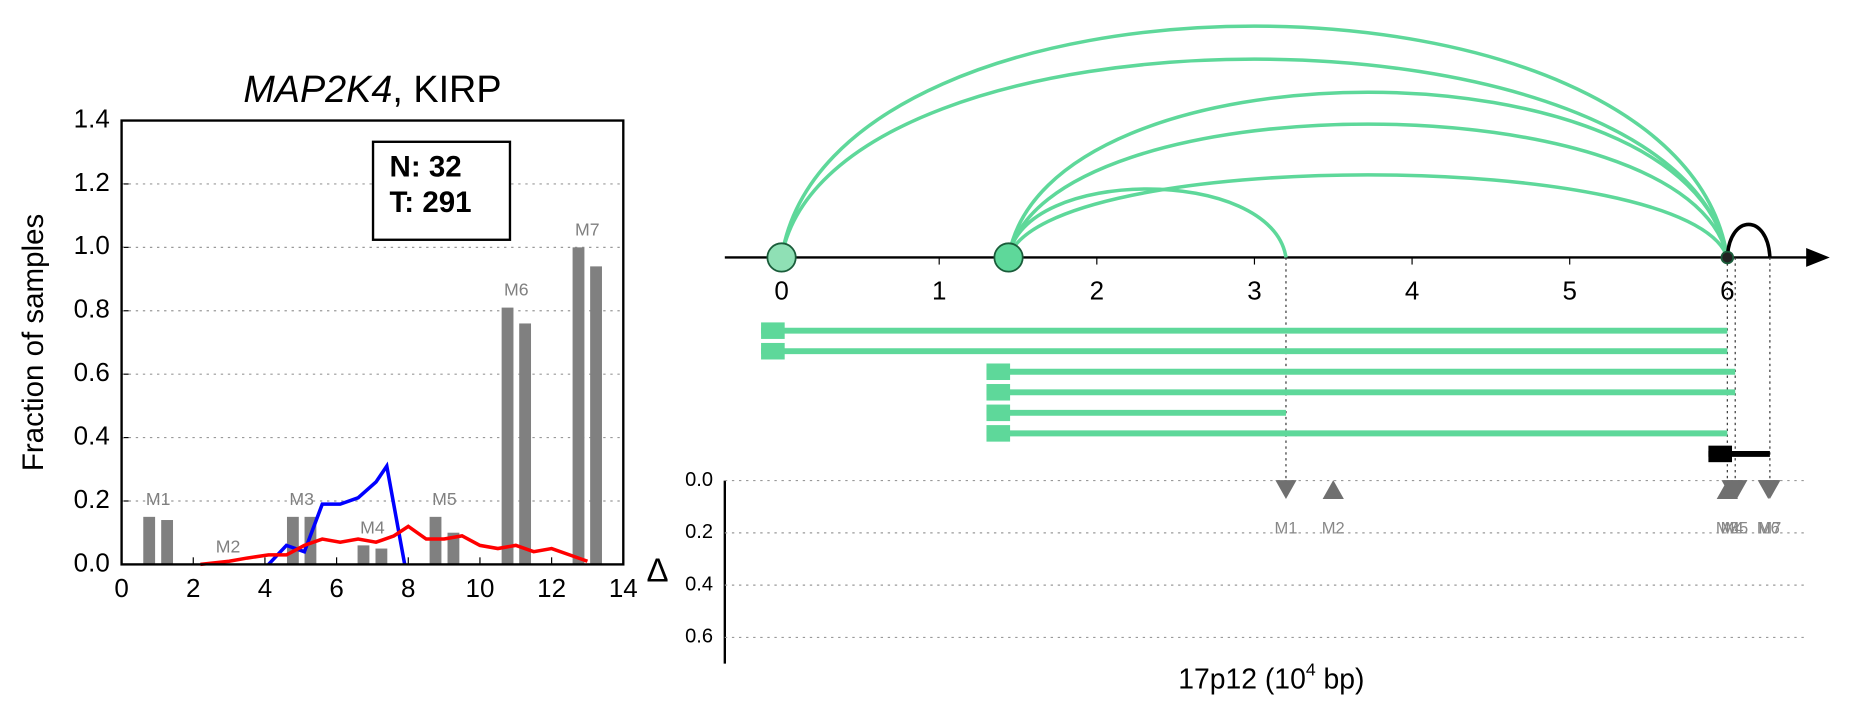 This screenshot has height=718, width=1851. Describe the element at coordinates (444, 499) in the screenshot. I see `bar-group-label: M5` at that location.